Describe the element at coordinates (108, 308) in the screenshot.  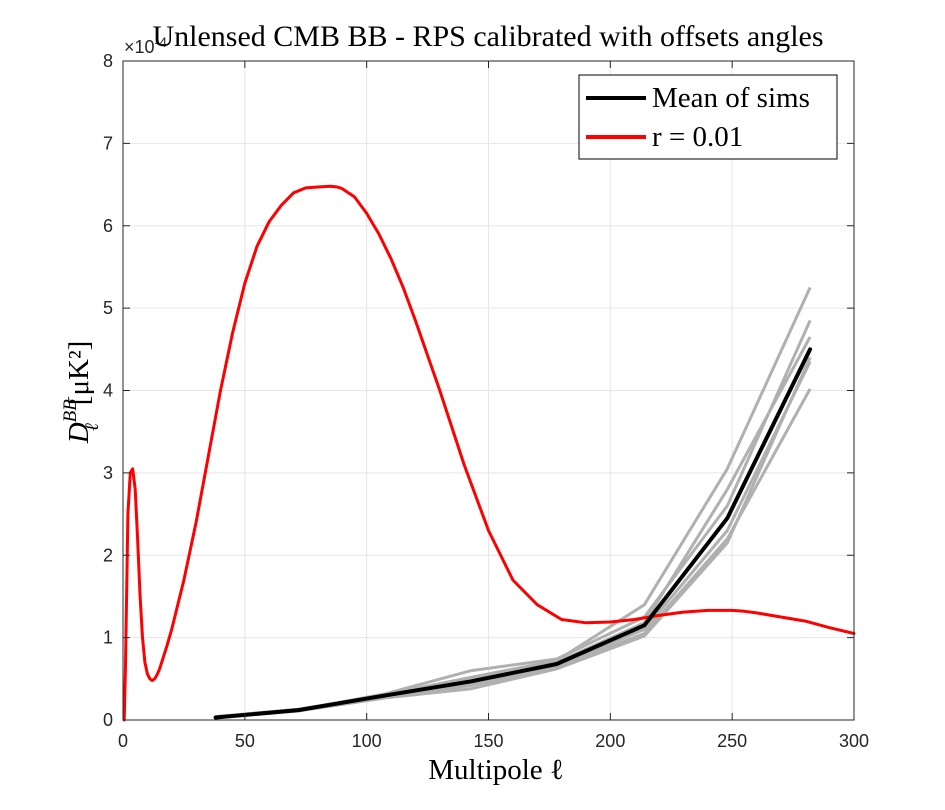
I see `y-tick-label: 5` at that location.